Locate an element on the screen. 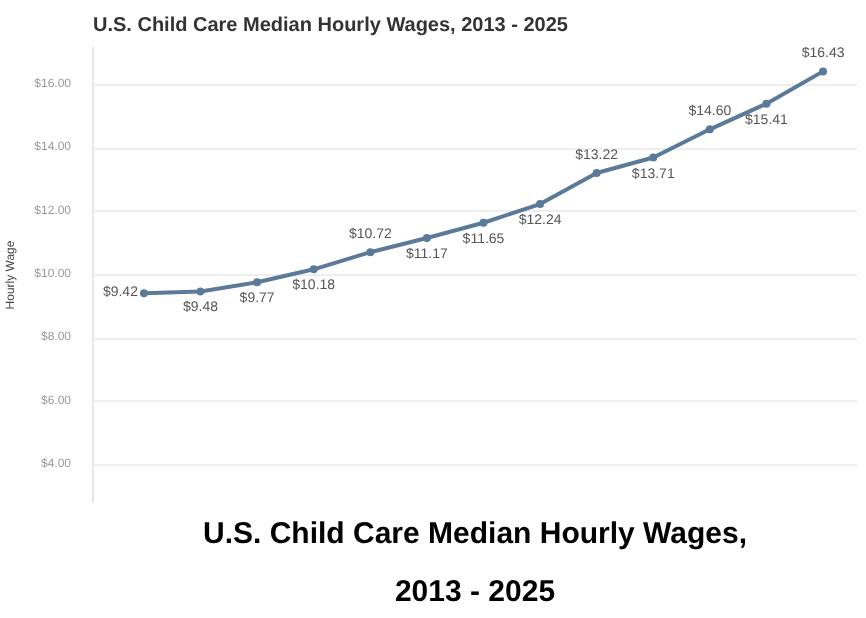  chart-title: U.S. Child Care Median Hourly Wages, 2013 - 2025 is located at coordinates (331, 26).